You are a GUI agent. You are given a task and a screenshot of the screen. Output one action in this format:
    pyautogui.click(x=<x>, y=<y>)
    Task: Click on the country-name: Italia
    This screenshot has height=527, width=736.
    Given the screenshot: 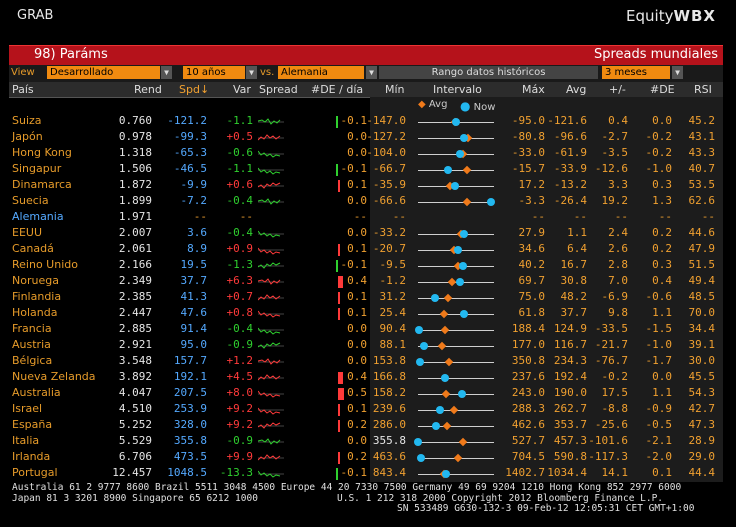 What is the action you would take?
    pyautogui.click(x=26, y=440)
    